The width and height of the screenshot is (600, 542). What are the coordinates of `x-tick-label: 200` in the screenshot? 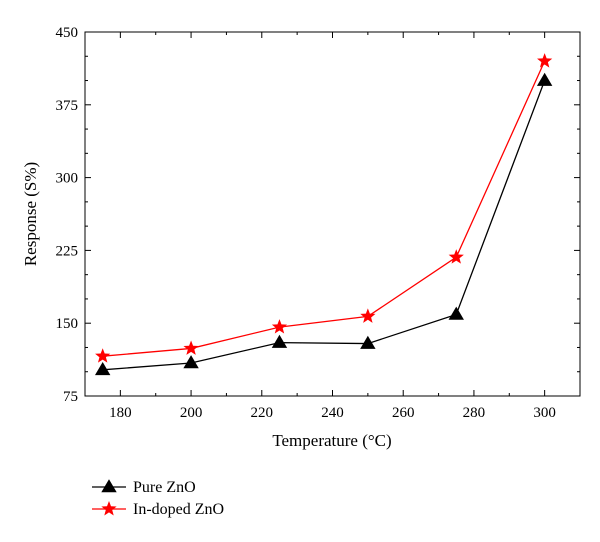 It's located at (191, 413).